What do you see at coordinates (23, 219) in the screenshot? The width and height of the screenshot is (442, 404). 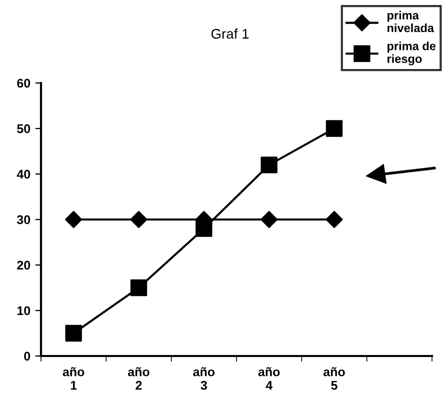 I see `y-tick-label: 30` at bounding box center [23, 219].